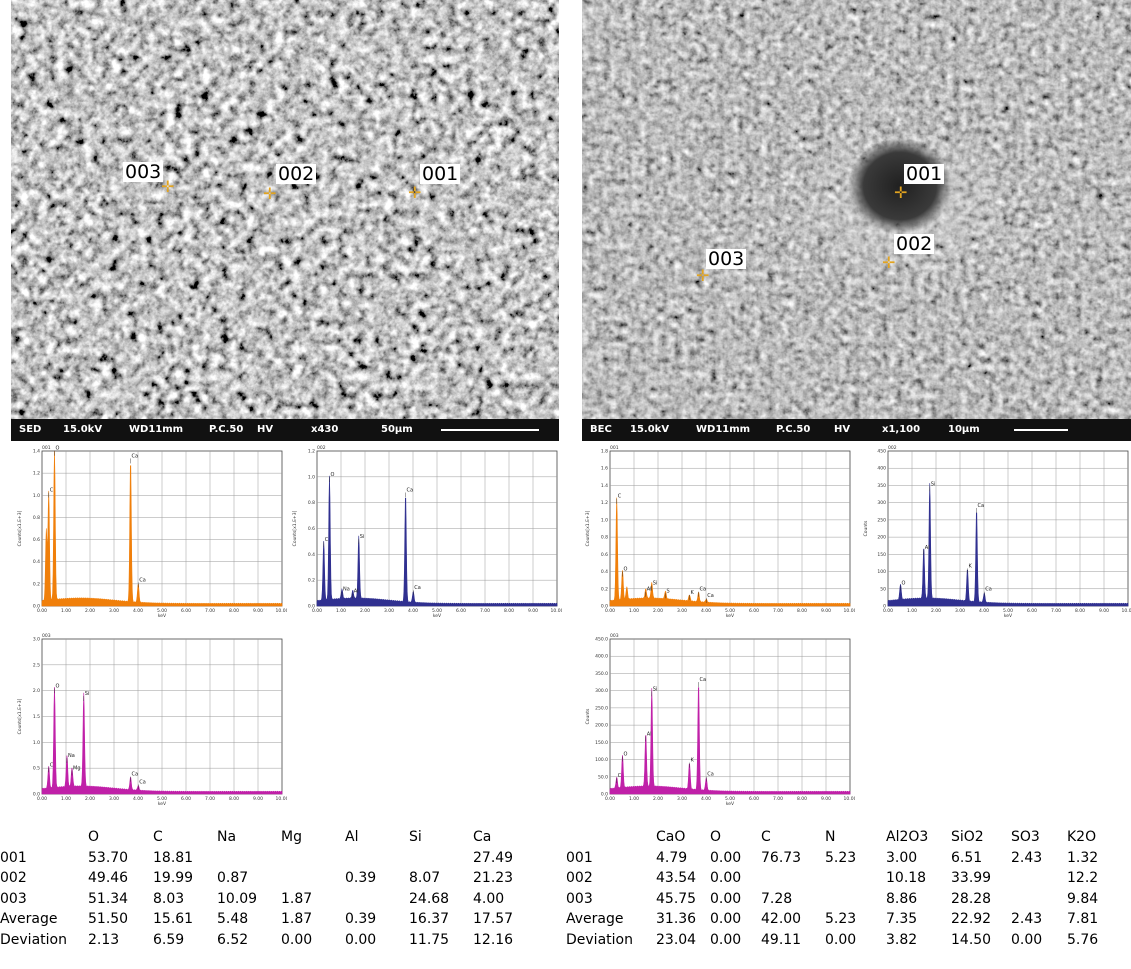  I want to click on table-row-label: 002, so click(13, 878).